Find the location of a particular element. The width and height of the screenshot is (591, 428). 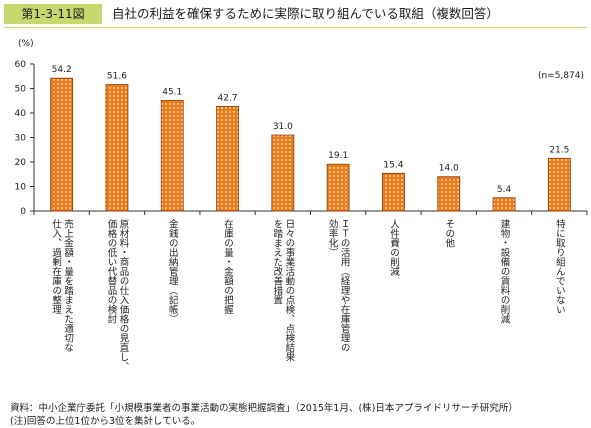

category-label: 効率化） is located at coordinates (333, 237).